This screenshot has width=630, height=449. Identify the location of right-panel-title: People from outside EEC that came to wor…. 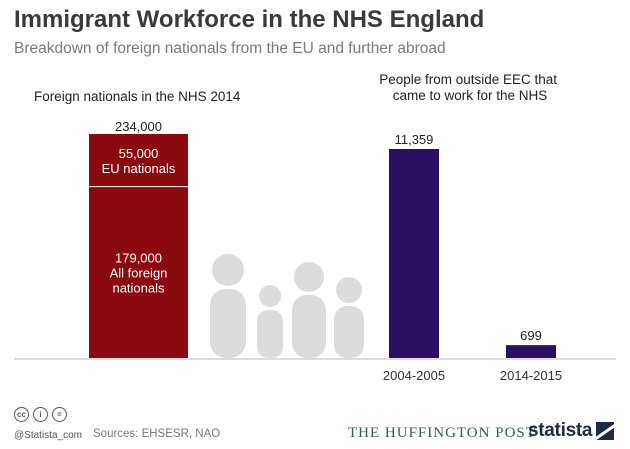
(470, 87).